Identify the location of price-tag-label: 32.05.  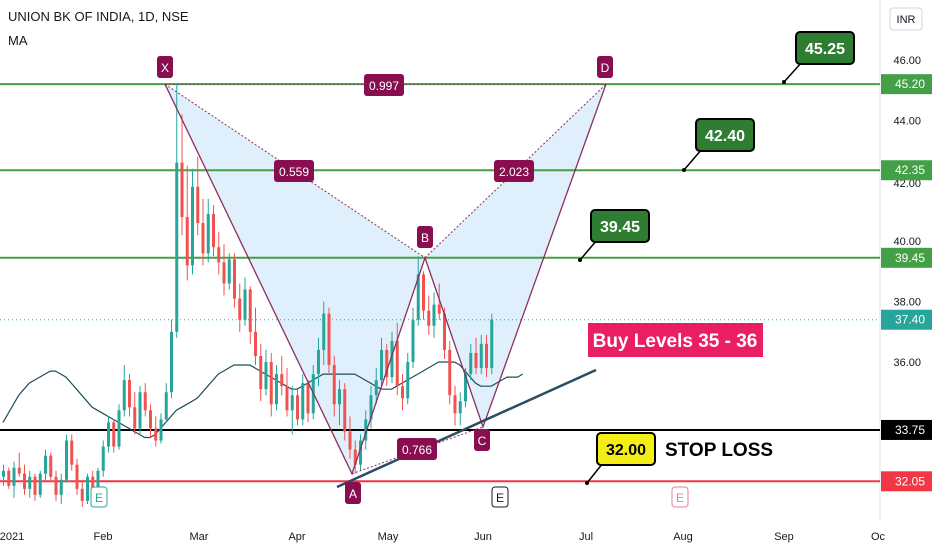
(910, 481).